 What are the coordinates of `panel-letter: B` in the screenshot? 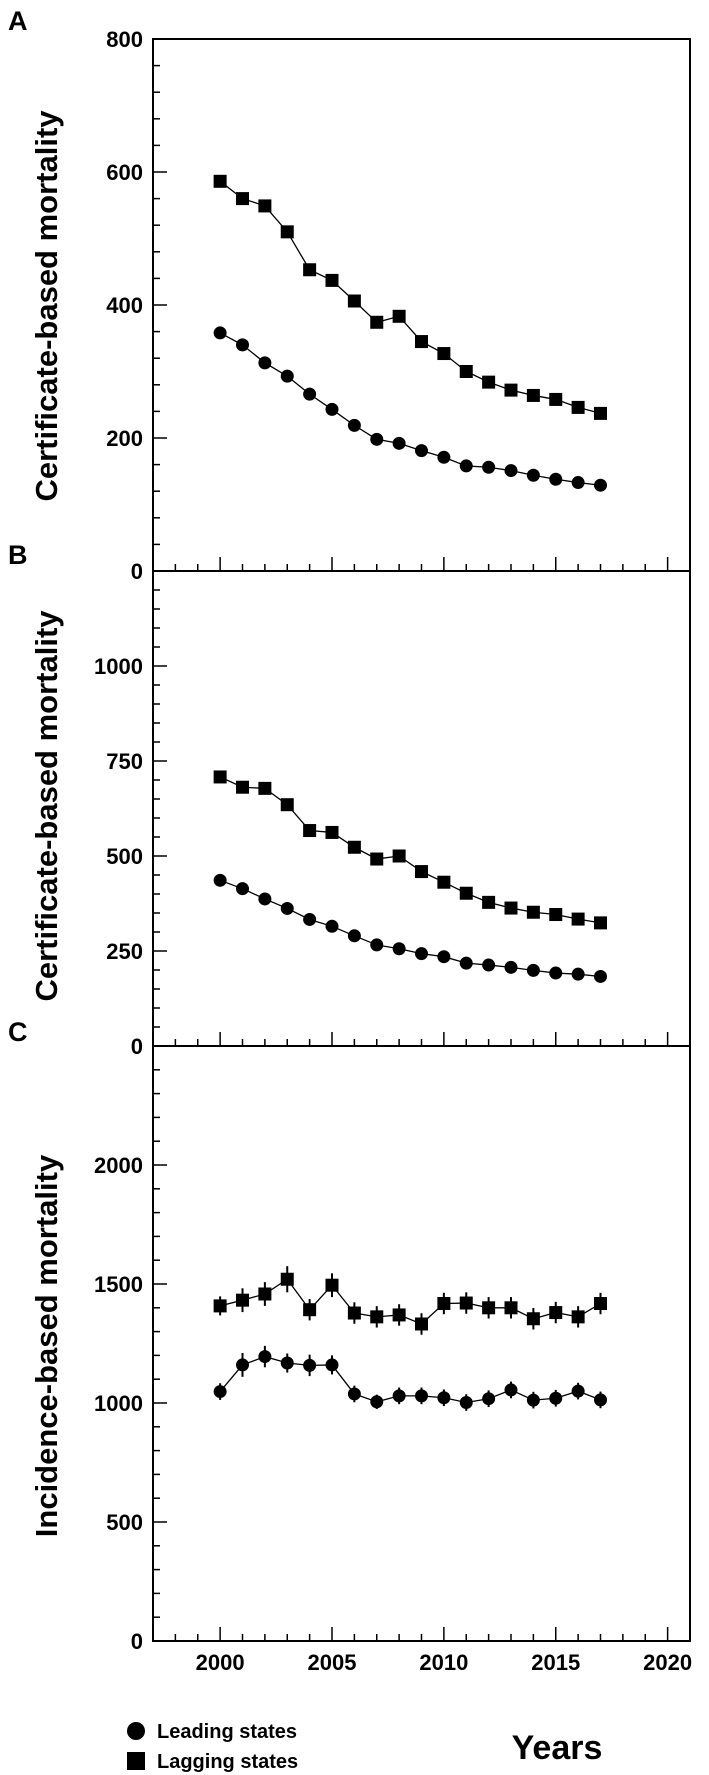 It's located at (18, 555).